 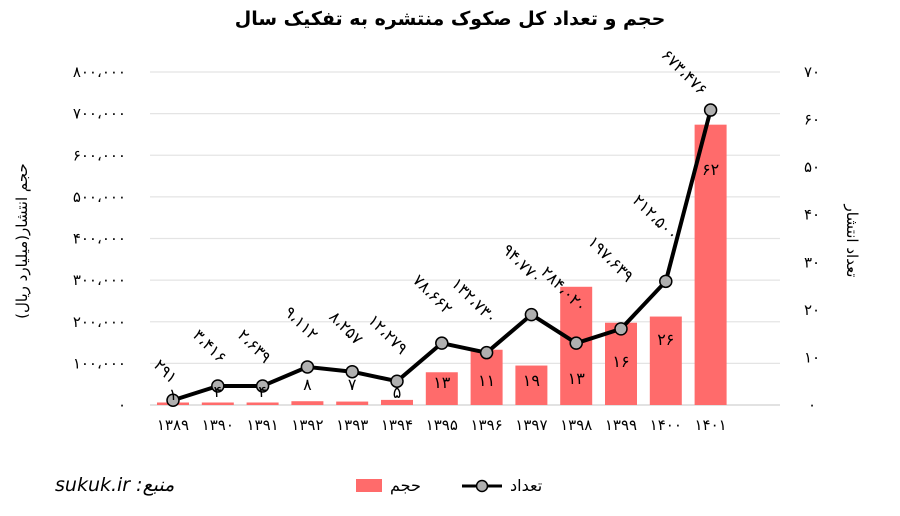 I want to click on y-tick-right: ۲۰, so click(x=812, y=310).